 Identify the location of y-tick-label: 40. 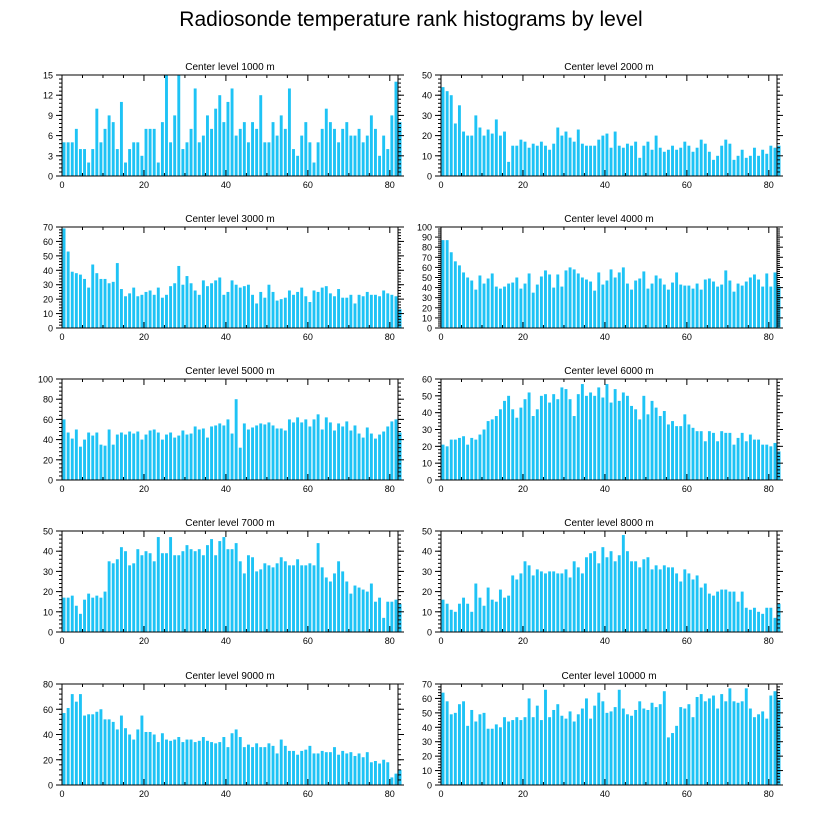
(48, 271).